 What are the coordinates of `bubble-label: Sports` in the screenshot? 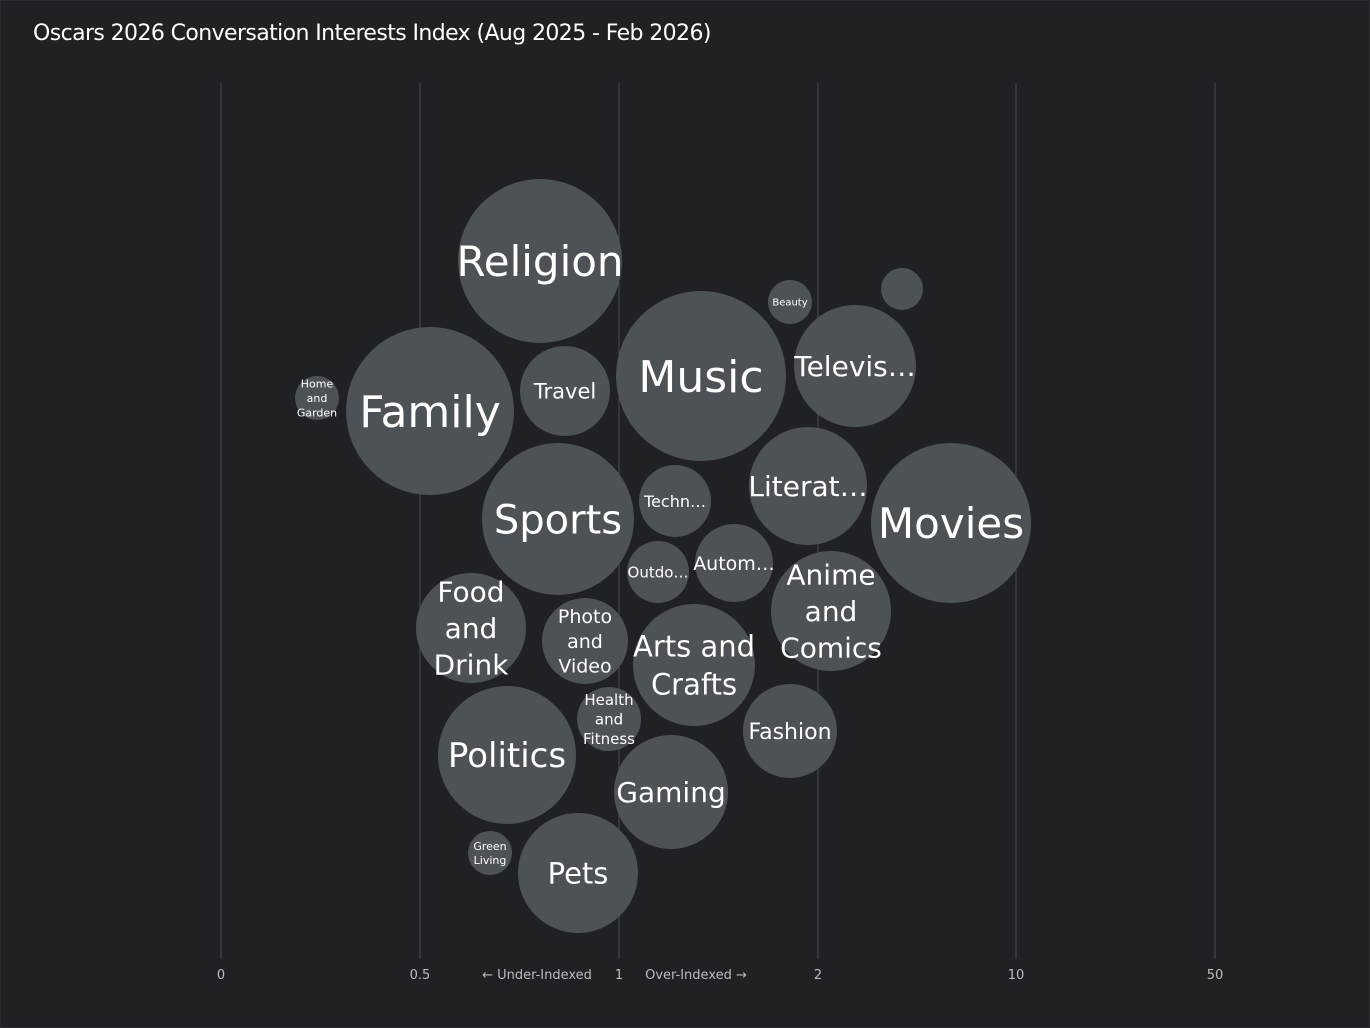 It's located at (558, 520).